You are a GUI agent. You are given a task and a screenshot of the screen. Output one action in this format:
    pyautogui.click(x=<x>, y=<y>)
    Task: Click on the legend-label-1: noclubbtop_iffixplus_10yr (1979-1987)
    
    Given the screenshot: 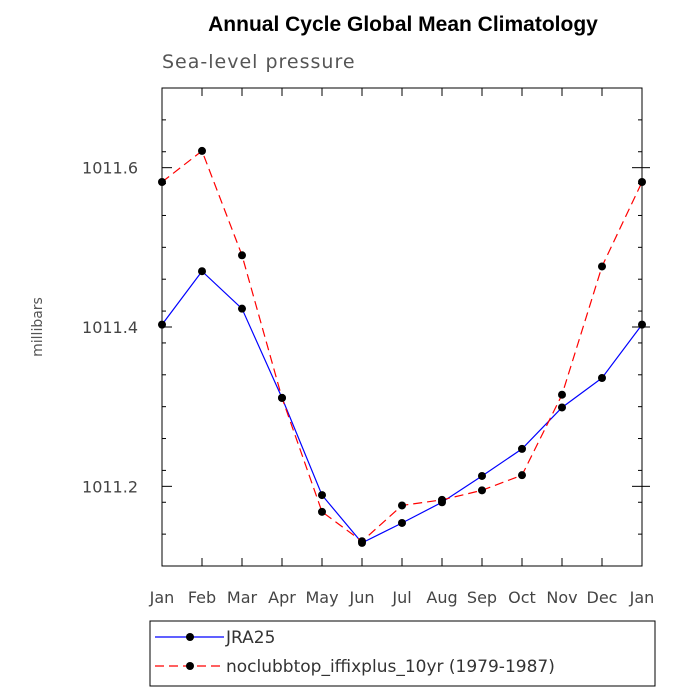 What is the action you would take?
    pyautogui.click(x=390, y=667)
    